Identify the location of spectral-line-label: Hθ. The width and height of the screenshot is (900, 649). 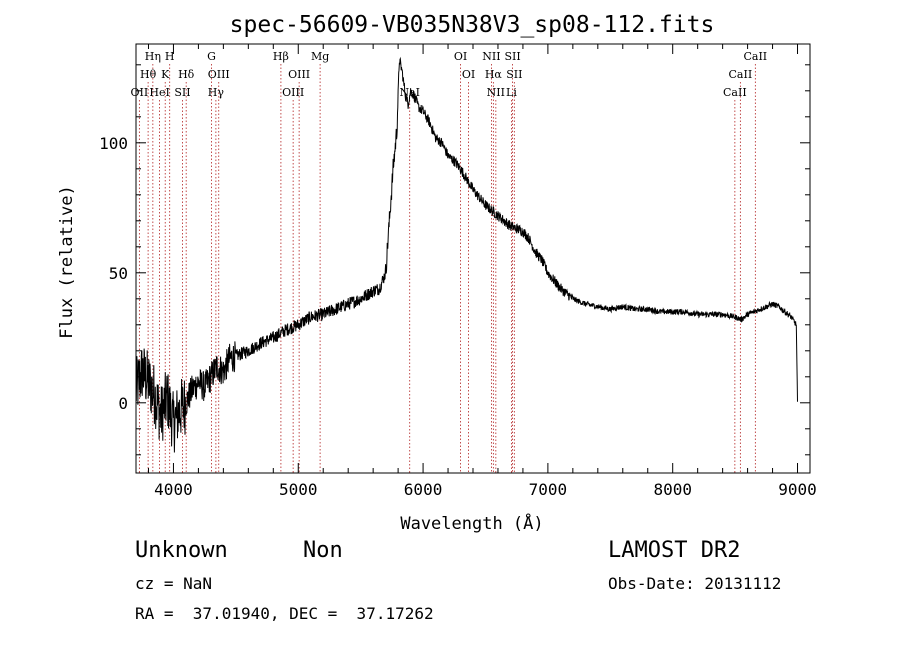
(148, 74).